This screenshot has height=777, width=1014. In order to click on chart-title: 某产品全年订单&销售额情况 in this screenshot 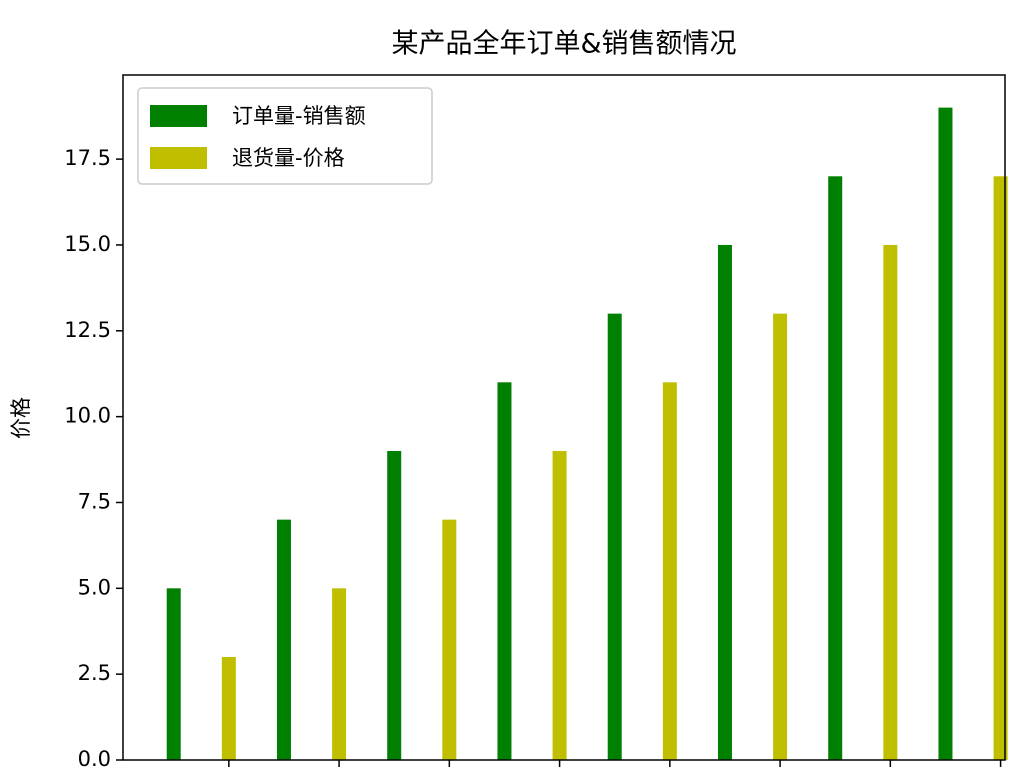, I will do `click(563, 44)`.